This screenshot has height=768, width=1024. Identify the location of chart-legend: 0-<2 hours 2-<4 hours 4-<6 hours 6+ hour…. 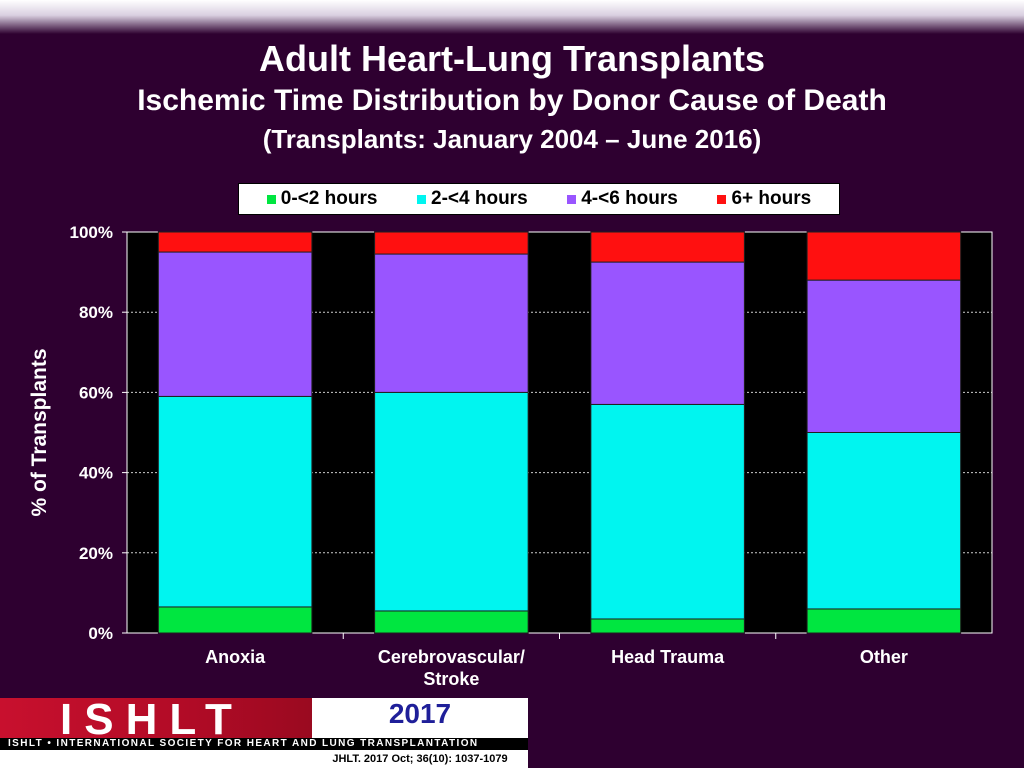
(539, 199).